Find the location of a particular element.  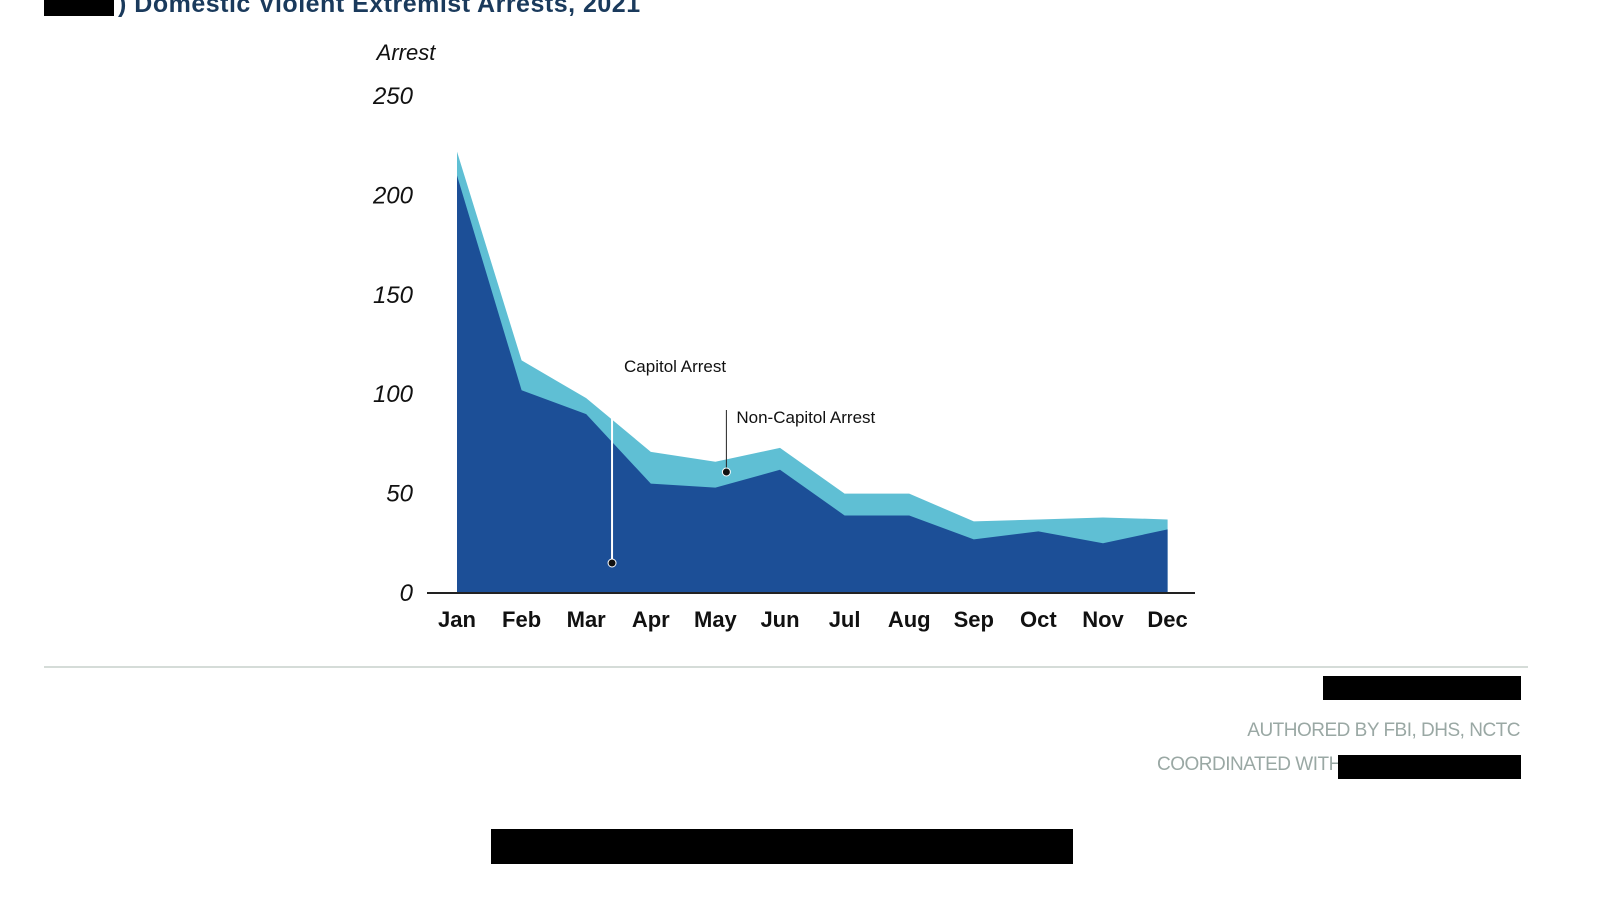

x-tick-label: Mar is located at coordinates (587, 619).